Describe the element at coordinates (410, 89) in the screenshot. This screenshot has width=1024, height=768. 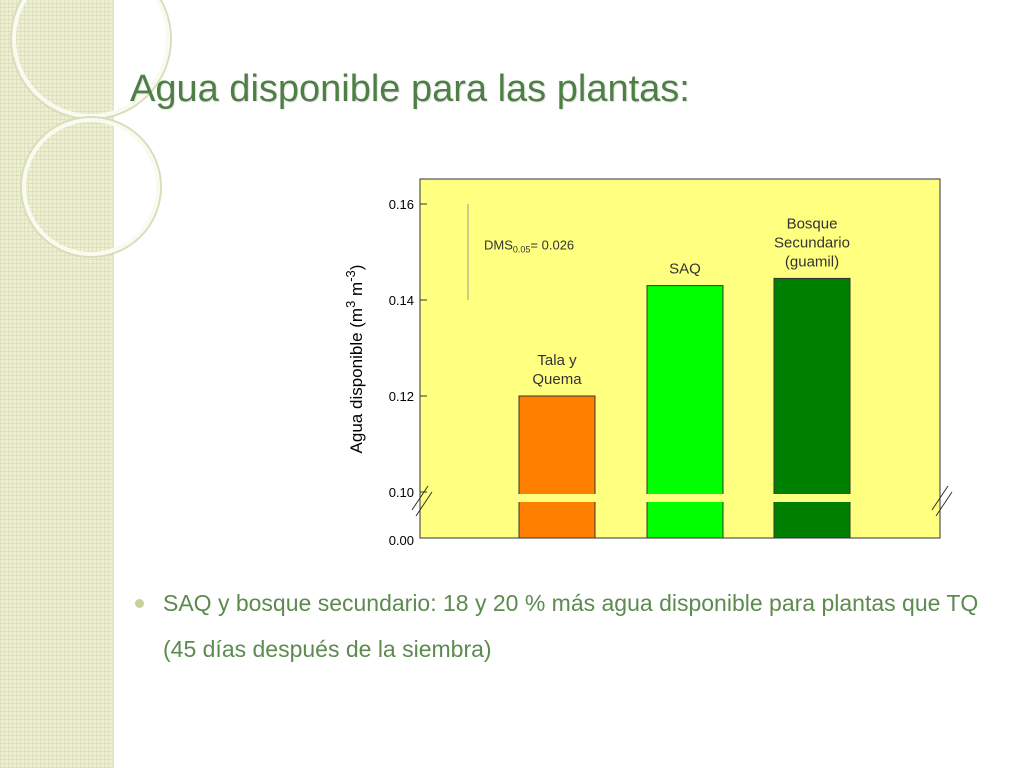
I see `slide-title: Agua disponible para las plantas:` at that location.